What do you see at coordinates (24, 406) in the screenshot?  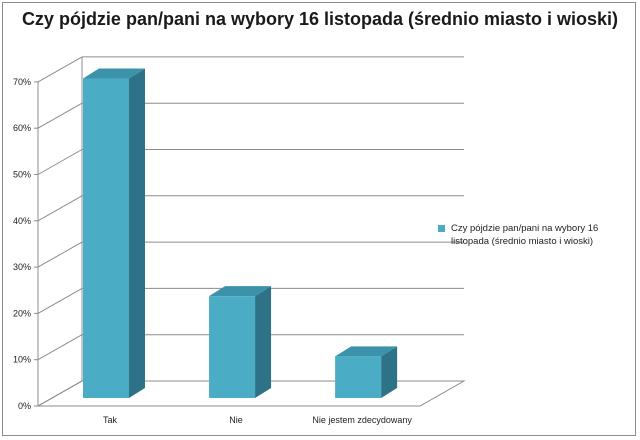 I see `y-tick-label: 0%` at bounding box center [24, 406].